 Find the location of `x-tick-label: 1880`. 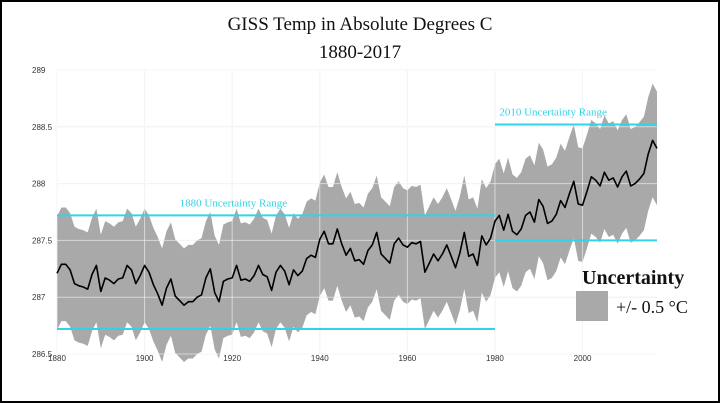

x-tick-label: 1880 is located at coordinates (57, 358).